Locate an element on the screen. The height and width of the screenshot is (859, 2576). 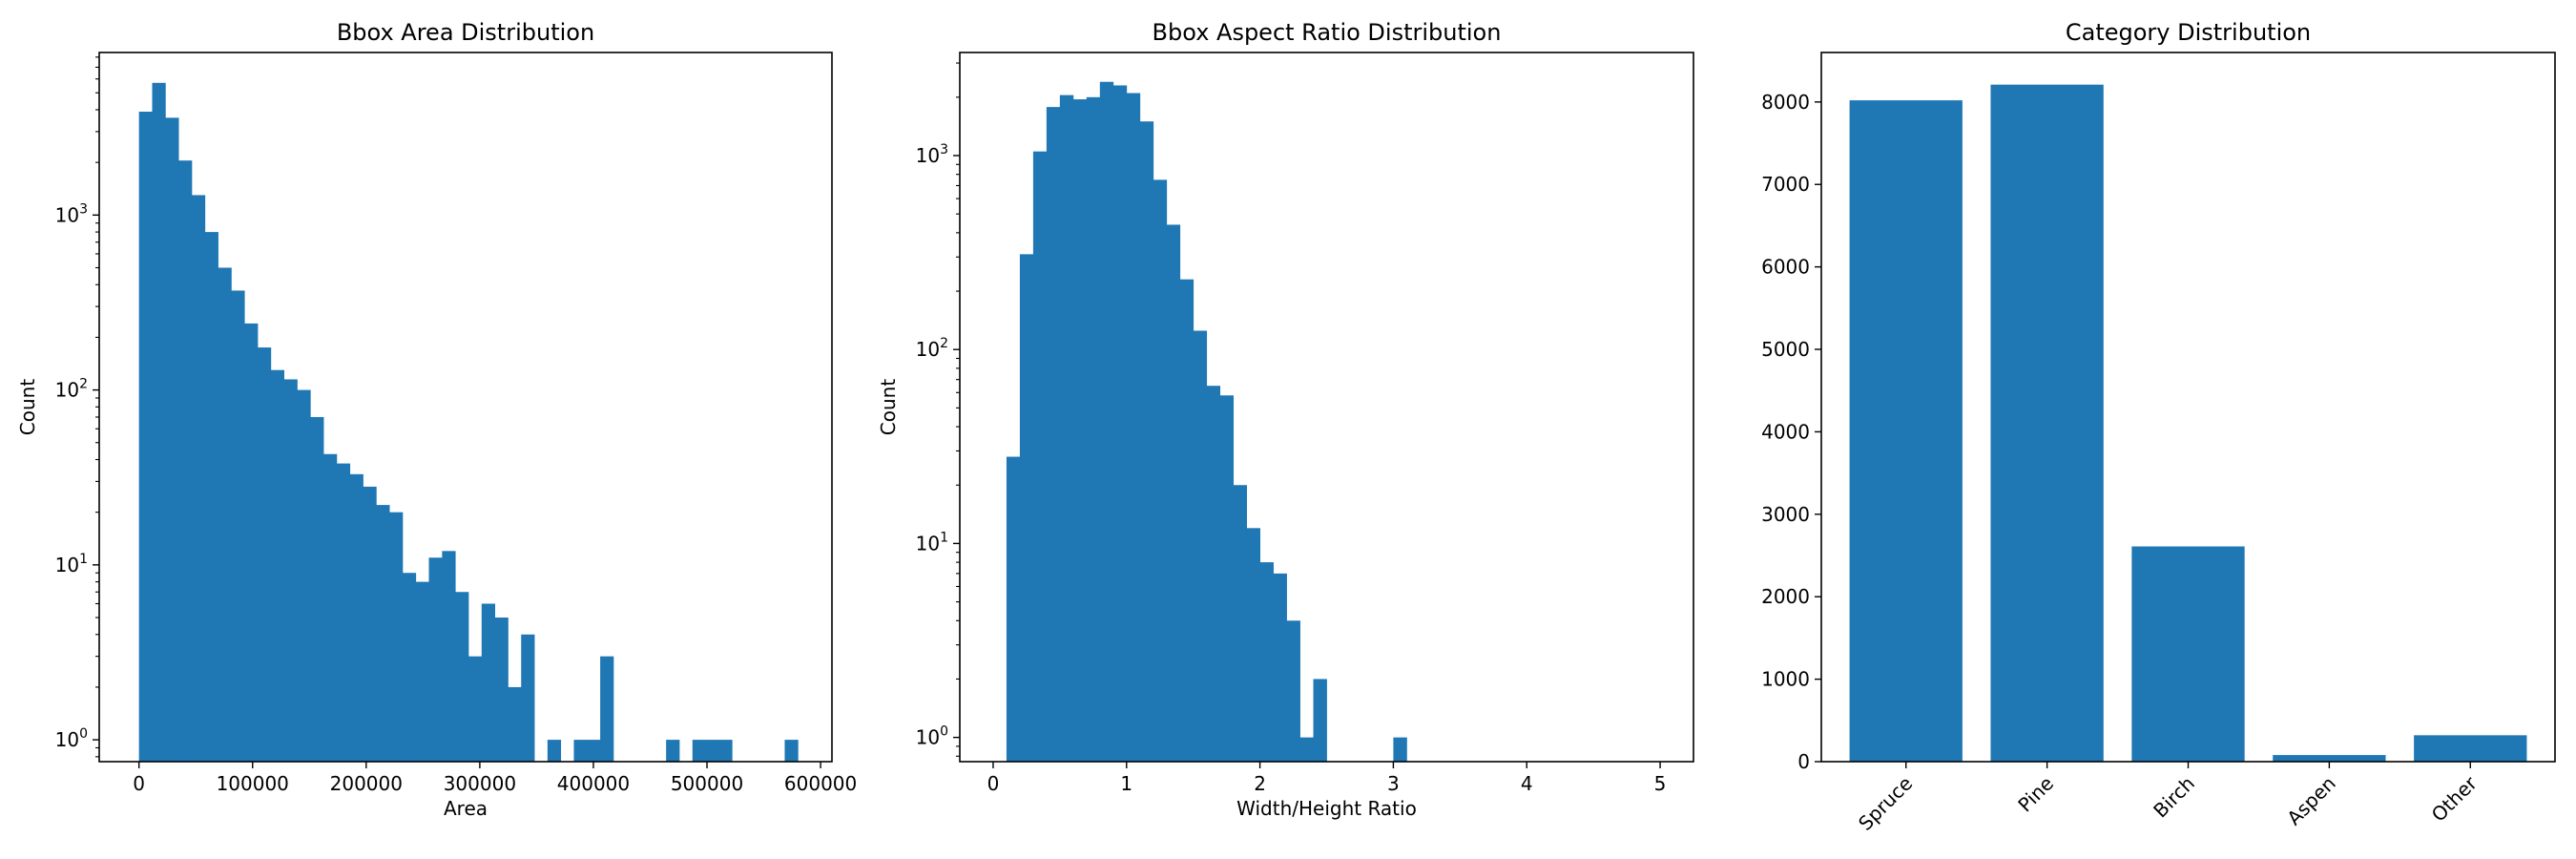
y-tick-label-exponent: 0 is located at coordinates (83, 734).